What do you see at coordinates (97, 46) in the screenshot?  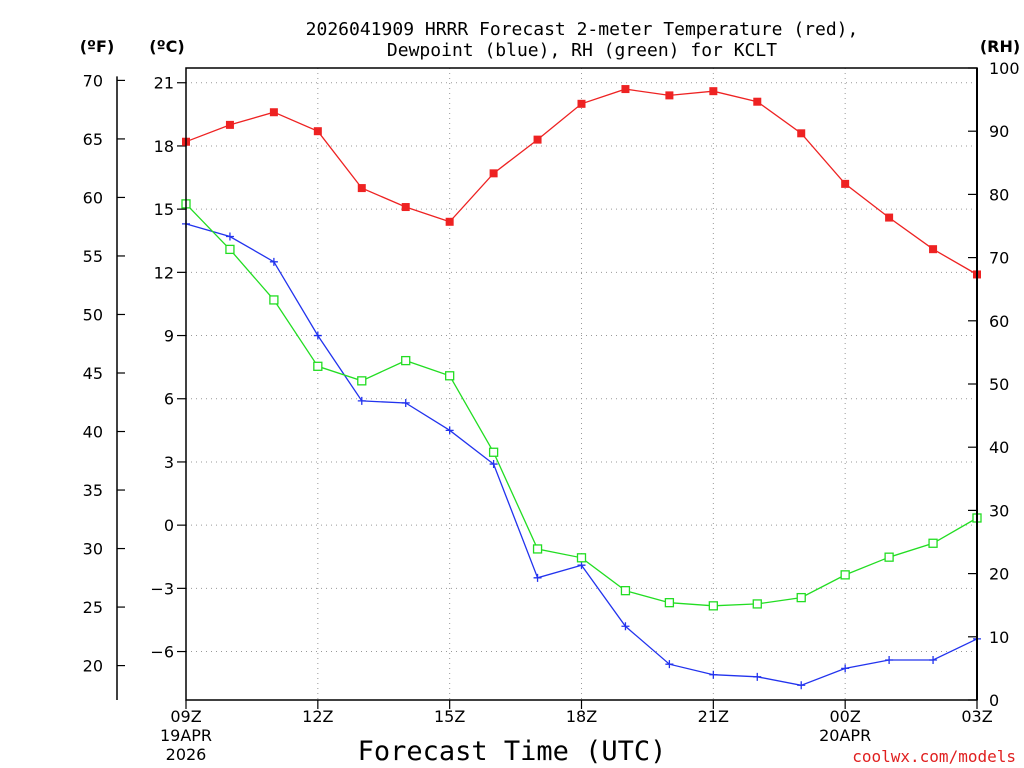 I see `fahrenheit-unit-label: (ºF)` at bounding box center [97, 46].